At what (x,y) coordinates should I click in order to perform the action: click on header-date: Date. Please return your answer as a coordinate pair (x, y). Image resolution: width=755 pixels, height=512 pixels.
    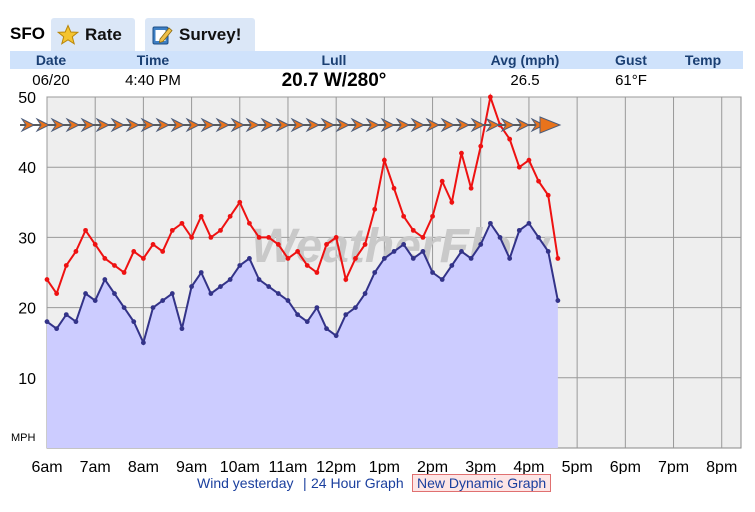
    Looking at the image, I should click on (51, 60).